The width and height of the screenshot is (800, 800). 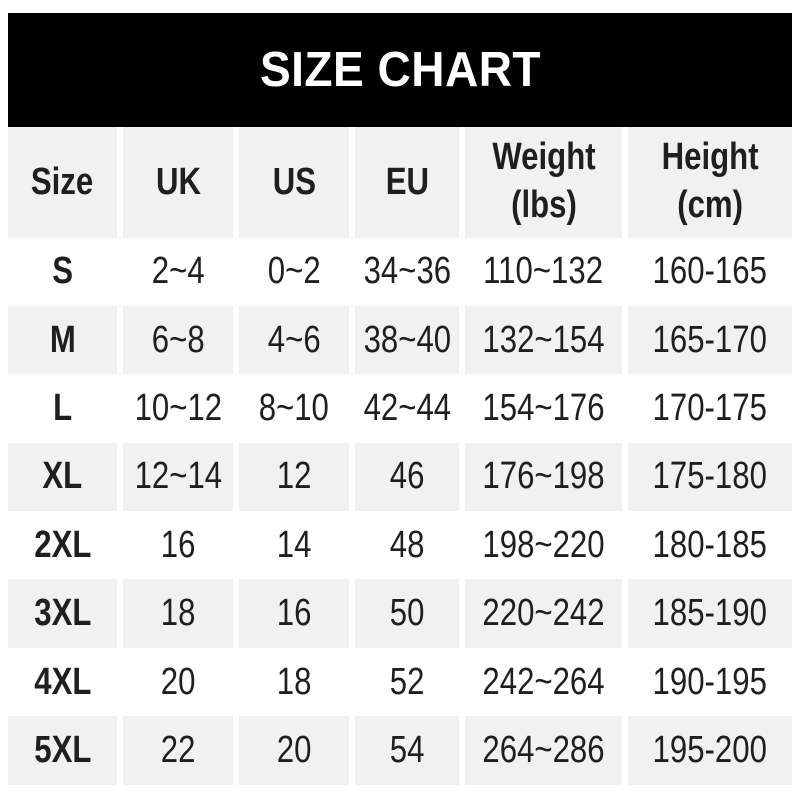 What do you see at coordinates (543, 681) in the screenshot?
I see `weight-value: 242~264` at bounding box center [543, 681].